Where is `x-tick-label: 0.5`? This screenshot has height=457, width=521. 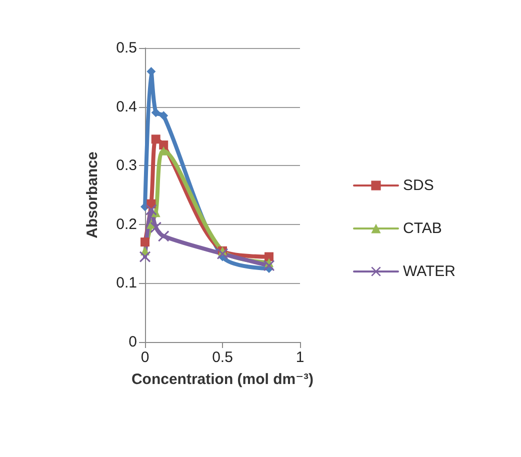
x-tick-label: 0.5 is located at coordinates (222, 357).